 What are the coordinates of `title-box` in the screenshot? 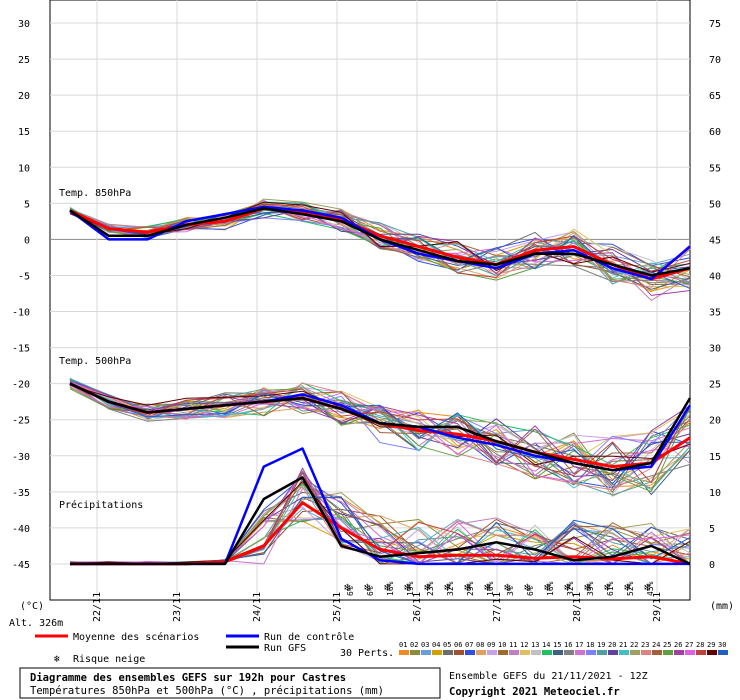 It's located at (230, 683).